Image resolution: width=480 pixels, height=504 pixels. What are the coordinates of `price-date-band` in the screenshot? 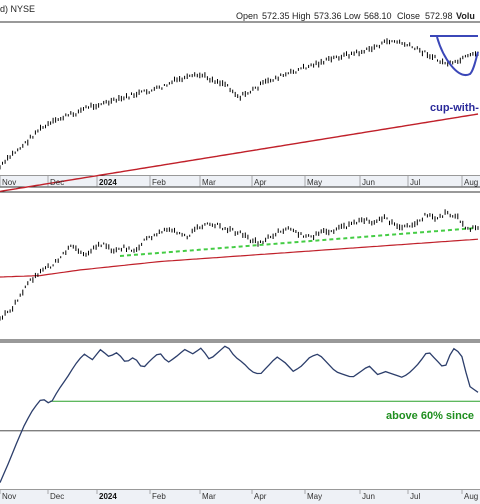 It's located at (240, 181).